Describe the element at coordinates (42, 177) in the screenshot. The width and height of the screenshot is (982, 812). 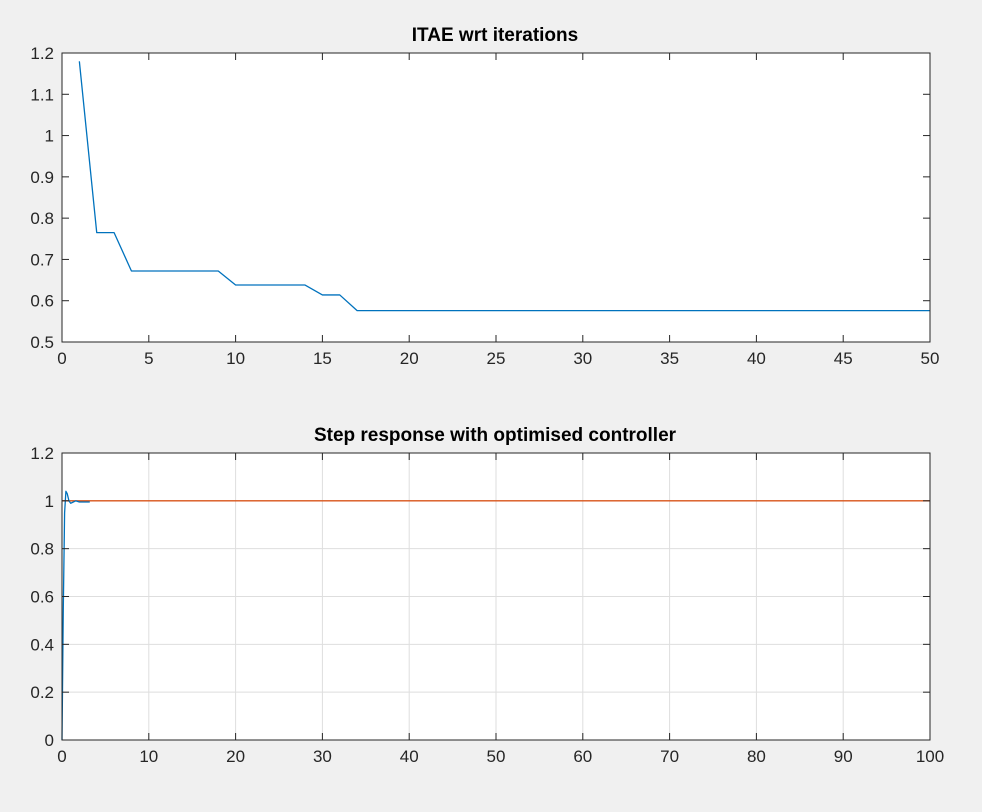
I see `y-tick-label: 0.9` at that location.